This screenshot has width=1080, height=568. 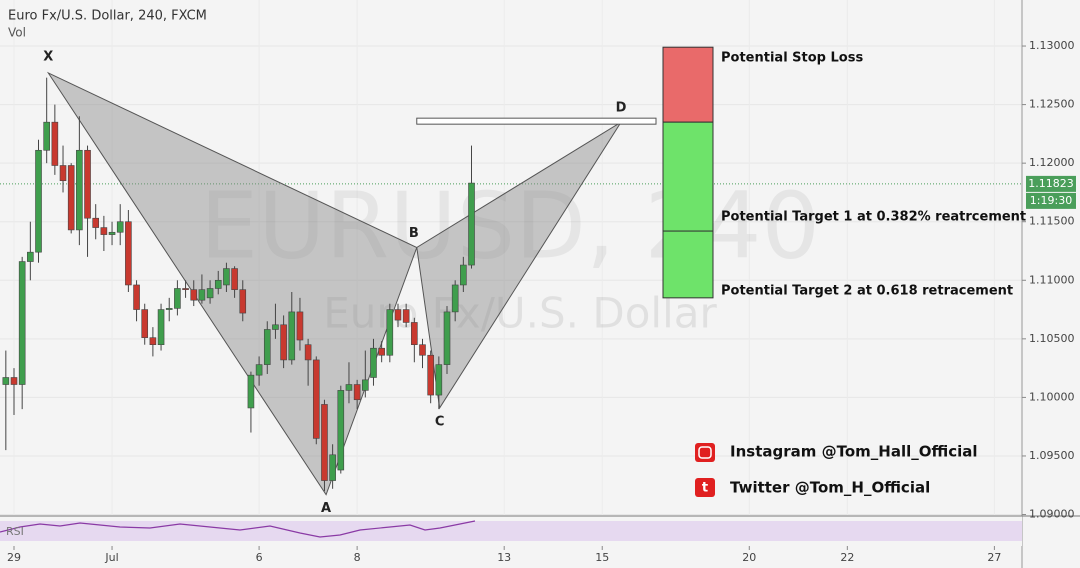 I want to click on x-tick-label: 15, so click(x=602, y=557).